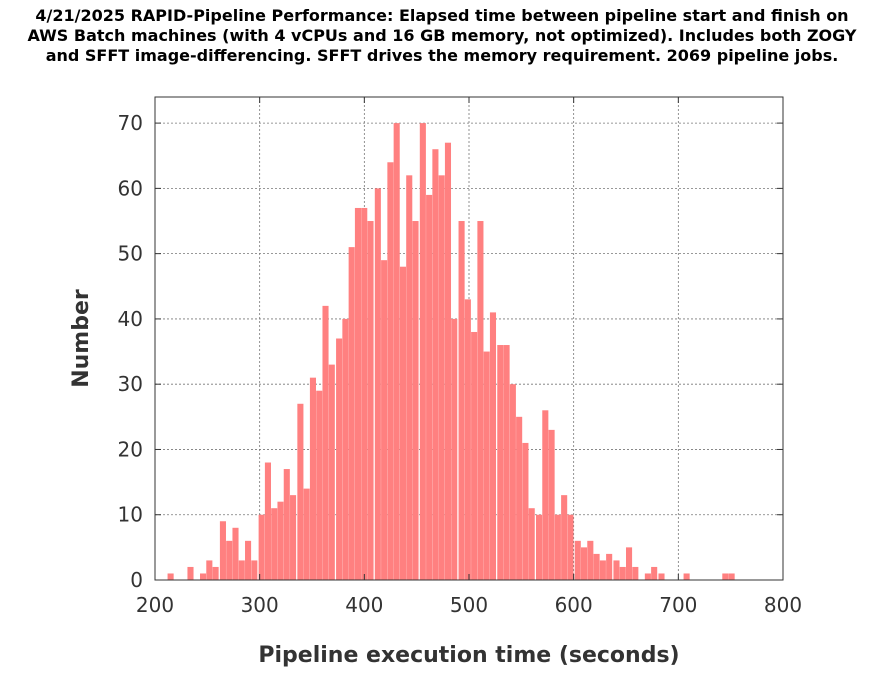 Image resolution: width=884 pixels, height=682 pixels. What do you see at coordinates (130, 319) in the screenshot?
I see `y-tick-label: 40` at bounding box center [130, 319].